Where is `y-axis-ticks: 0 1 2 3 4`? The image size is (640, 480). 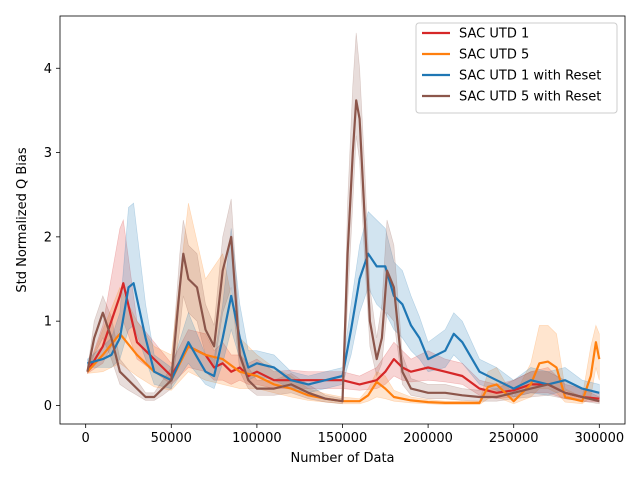 y-axis-ticks: 0 1 2 3 4 is located at coordinates (52, 238).